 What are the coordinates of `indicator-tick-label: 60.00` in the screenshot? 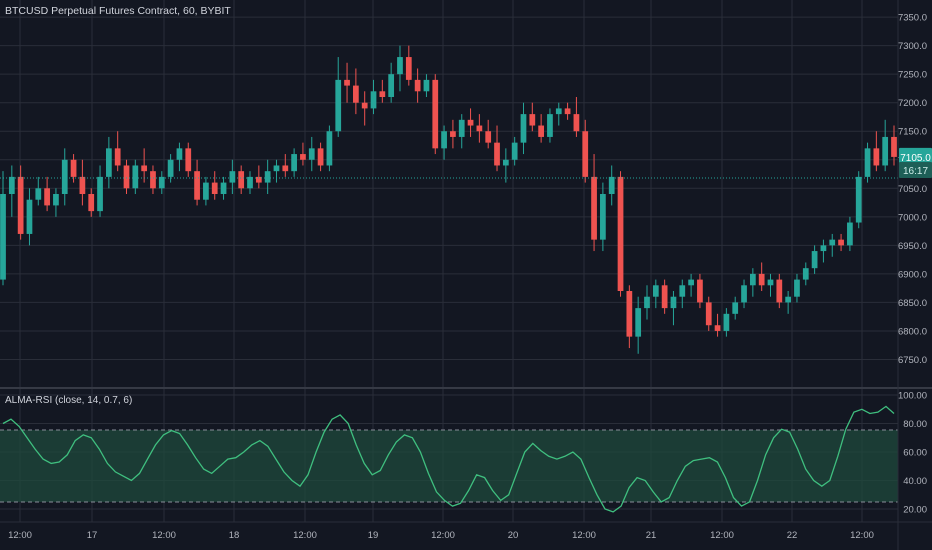 It's located at (915, 453).